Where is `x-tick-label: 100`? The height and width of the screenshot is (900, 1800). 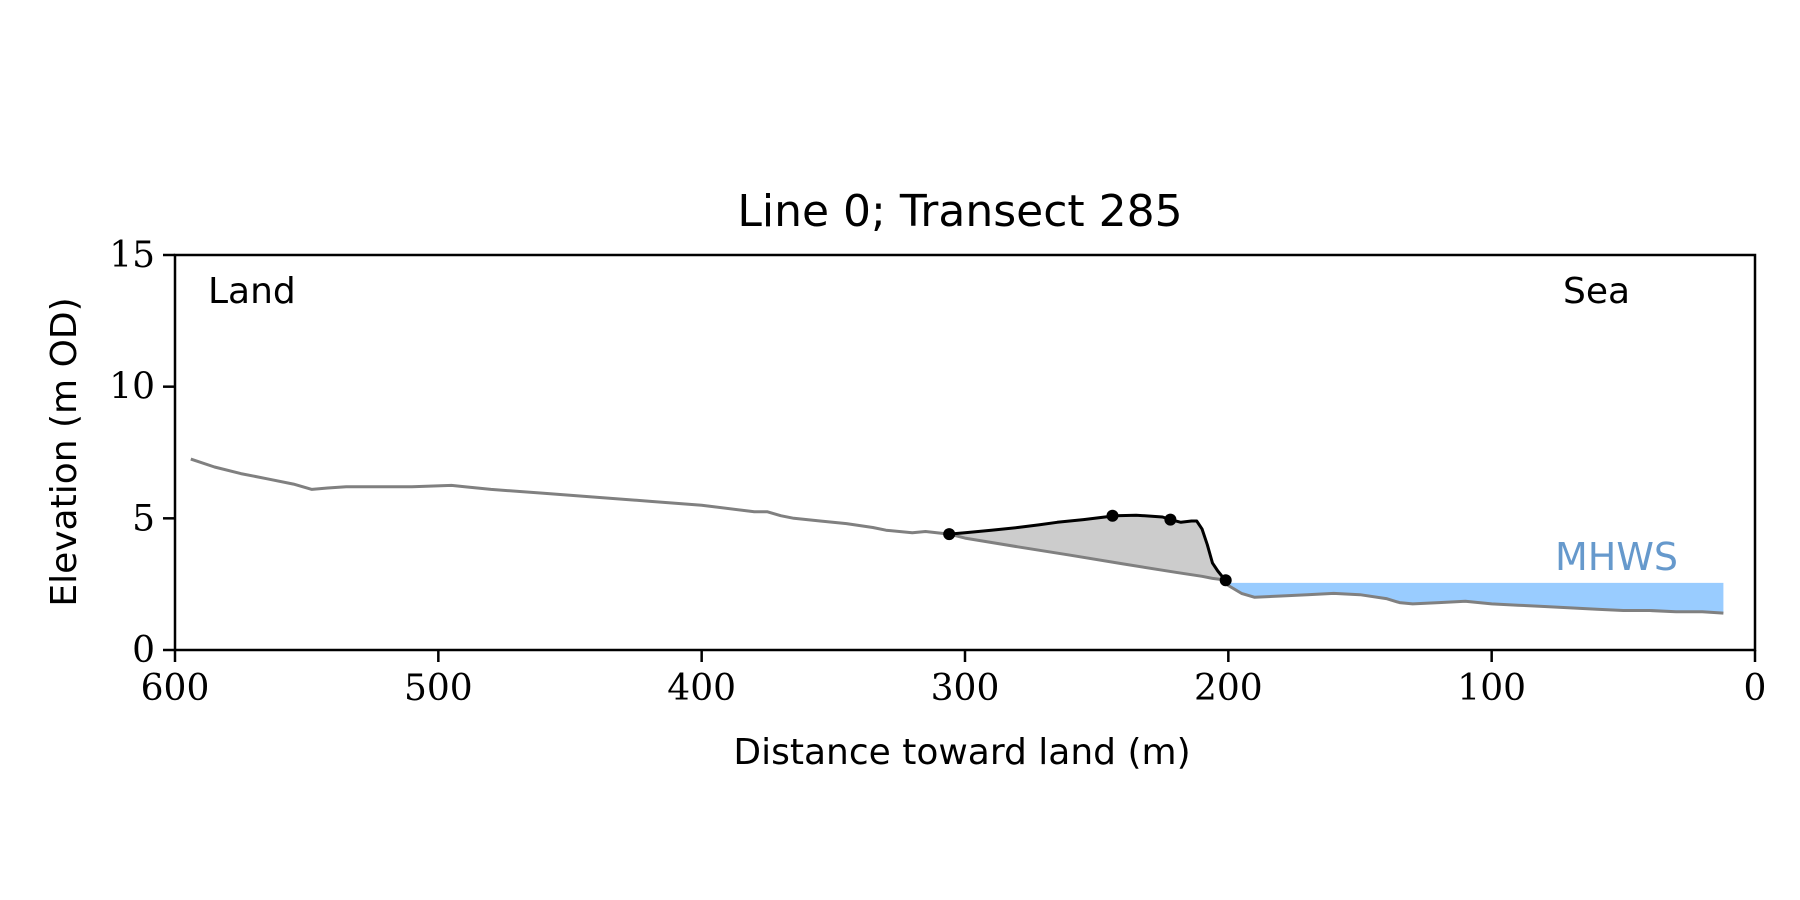
x-tick-label: 100 is located at coordinates (1491, 688).